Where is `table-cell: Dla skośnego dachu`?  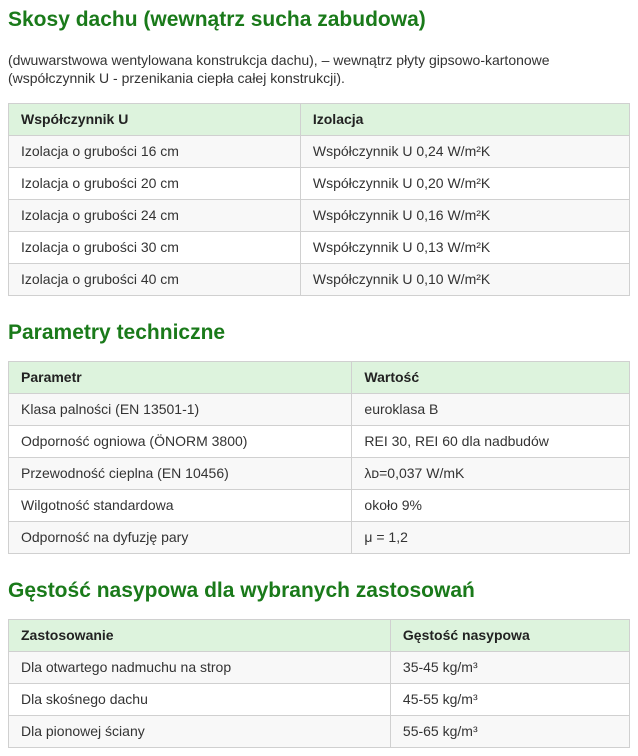
table-cell: Dla skośnego dachu is located at coordinates (199, 699).